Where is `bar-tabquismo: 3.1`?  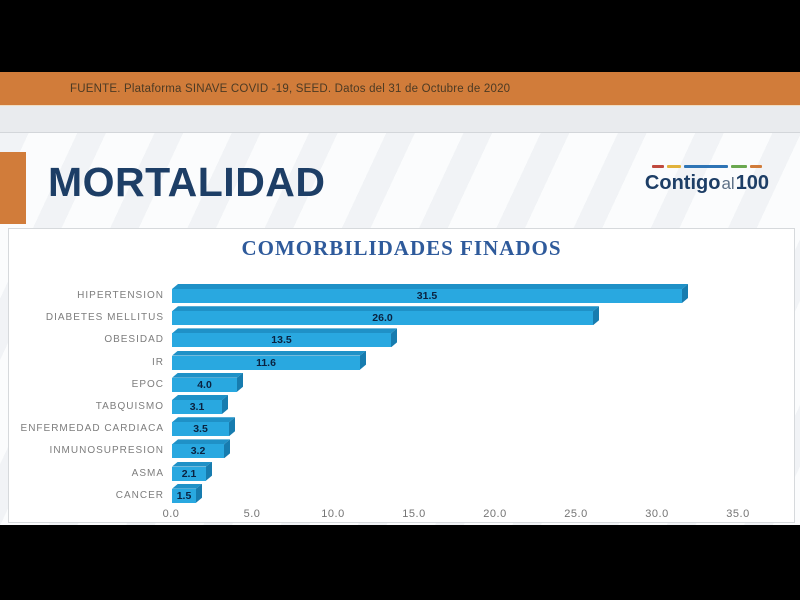
bar-tabquismo: 3.1 is located at coordinates (197, 407).